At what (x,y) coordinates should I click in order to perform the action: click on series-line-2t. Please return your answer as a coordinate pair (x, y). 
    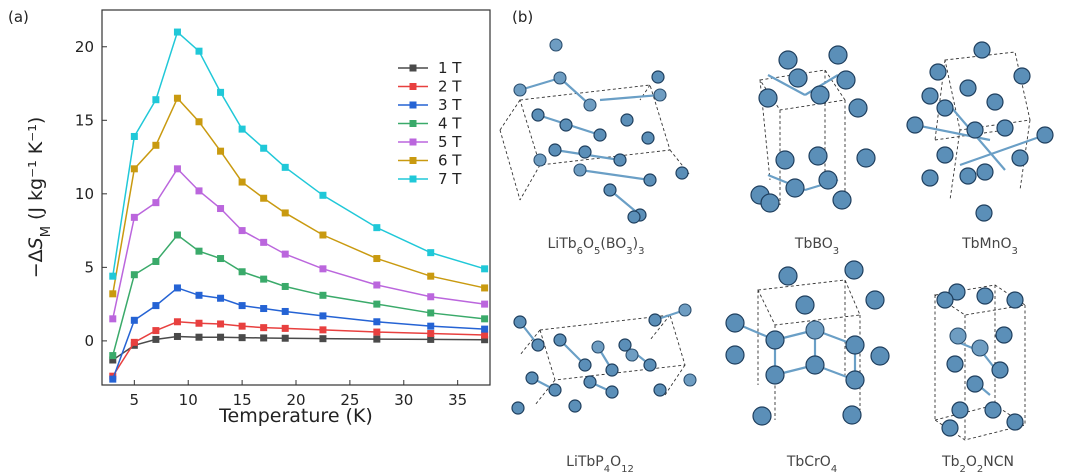
    Looking at the image, I should click on (298, 349).